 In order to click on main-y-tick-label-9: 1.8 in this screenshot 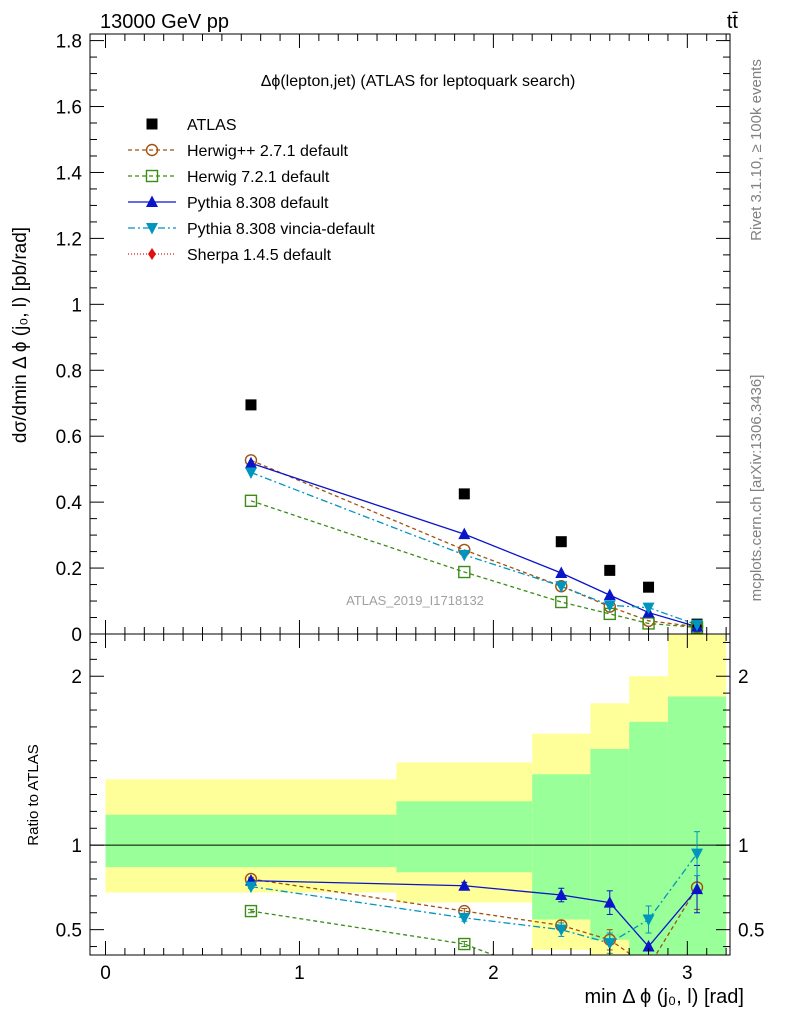, I will do `click(69, 42)`.